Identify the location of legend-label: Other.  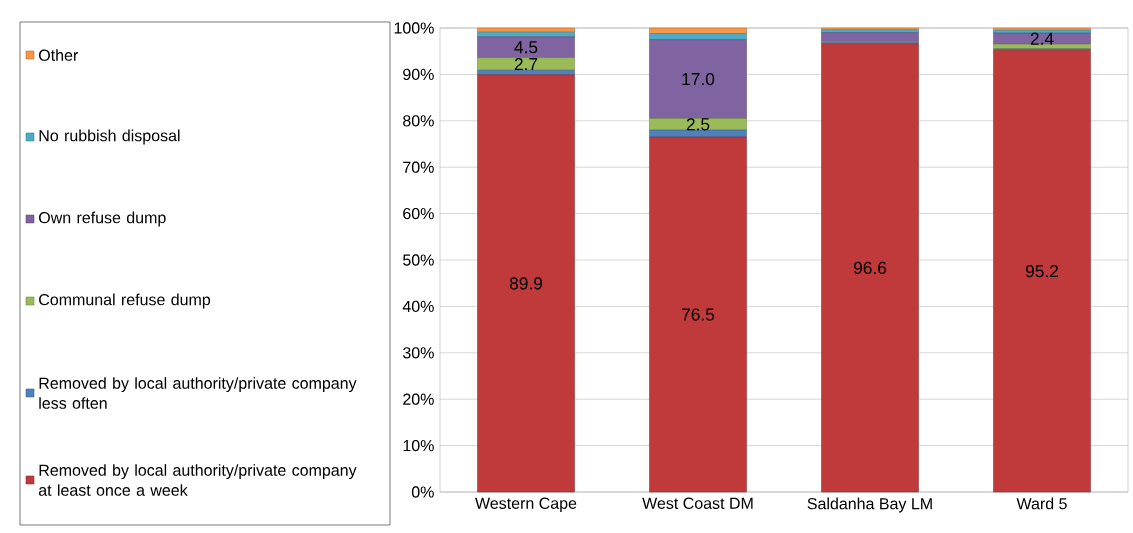
(59, 55).